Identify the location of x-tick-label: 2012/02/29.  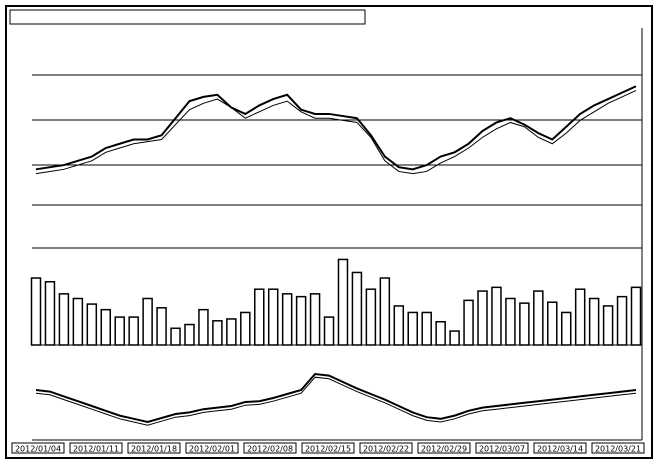
(444, 449).